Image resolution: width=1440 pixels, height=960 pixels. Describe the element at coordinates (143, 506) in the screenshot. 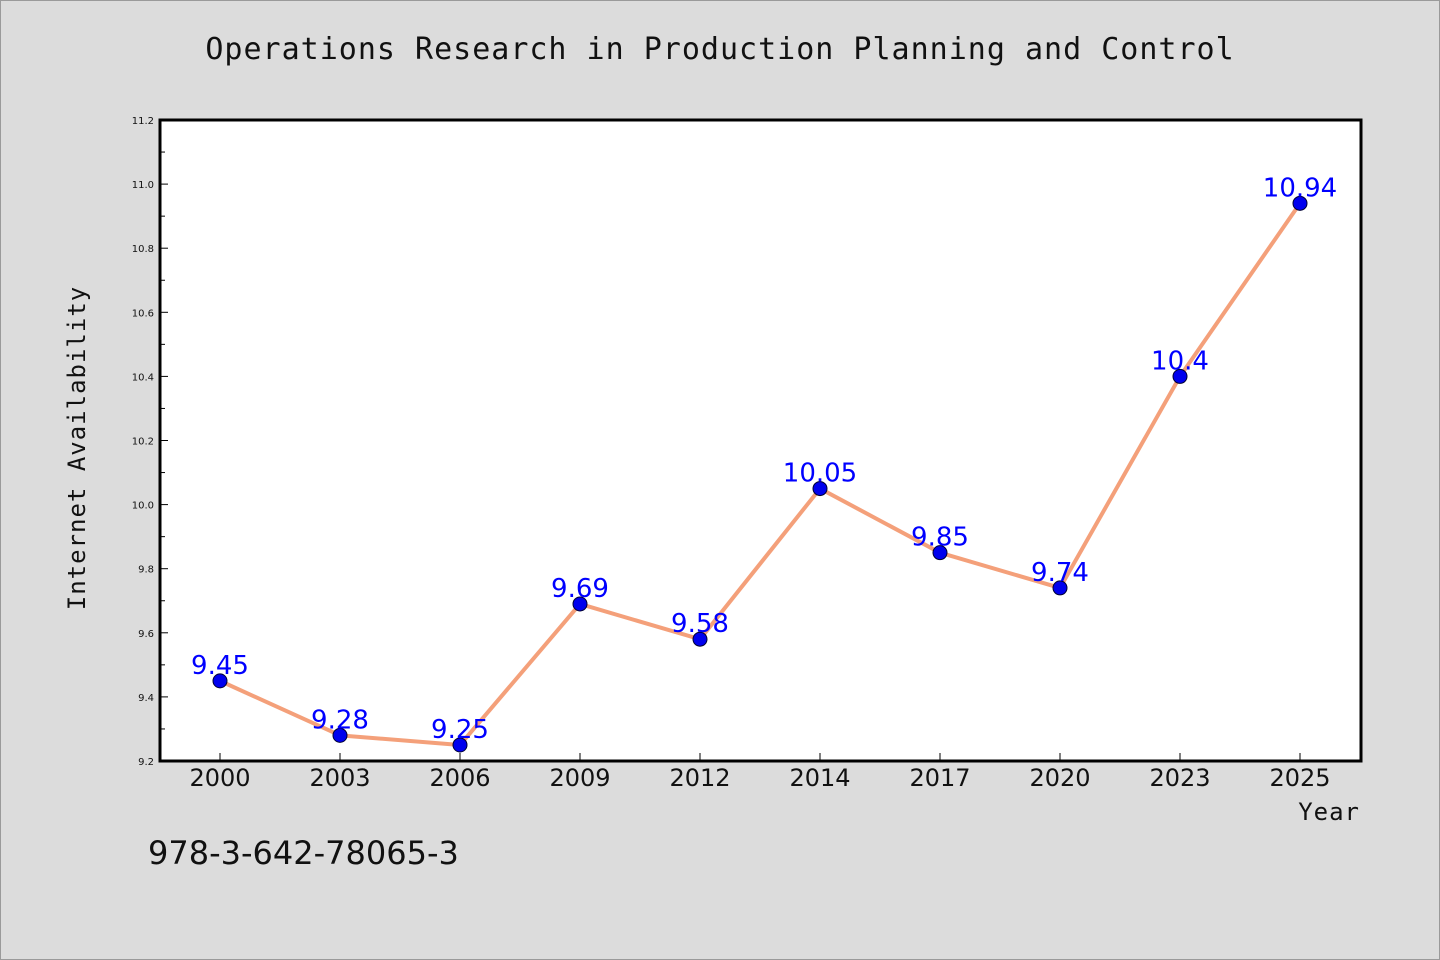

I see `y-tick-label: 10.0` at that location.